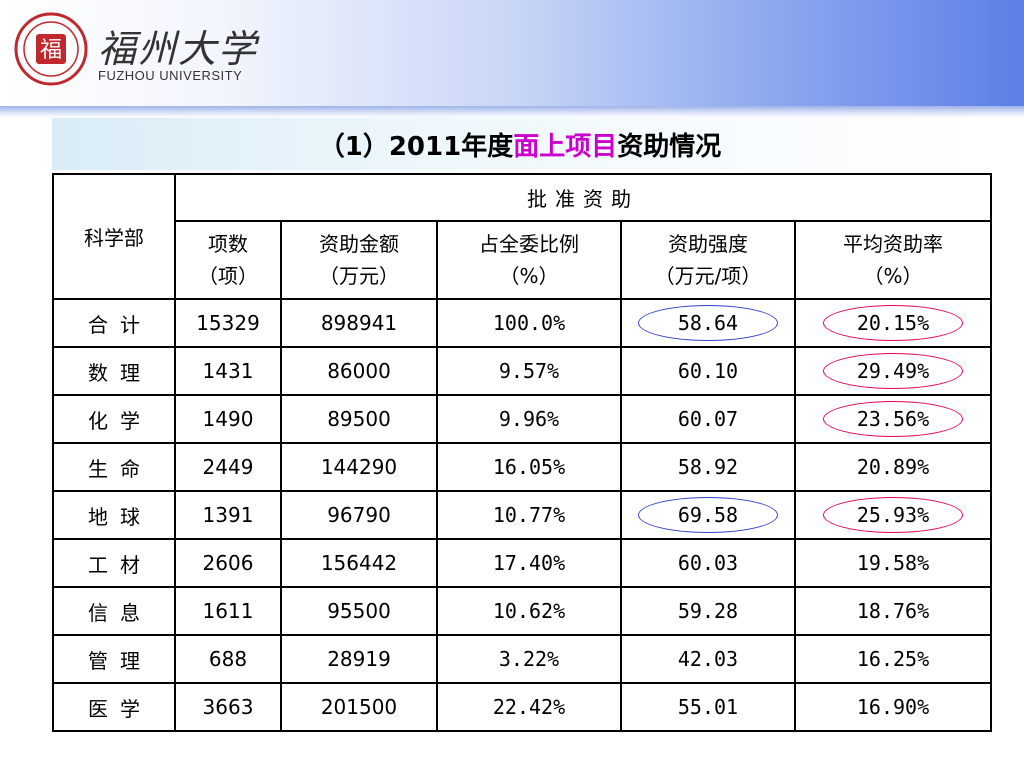 The height and width of the screenshot is (768, 1024). I want to click on ratio-cell: 100.0%, so click(529, 323).